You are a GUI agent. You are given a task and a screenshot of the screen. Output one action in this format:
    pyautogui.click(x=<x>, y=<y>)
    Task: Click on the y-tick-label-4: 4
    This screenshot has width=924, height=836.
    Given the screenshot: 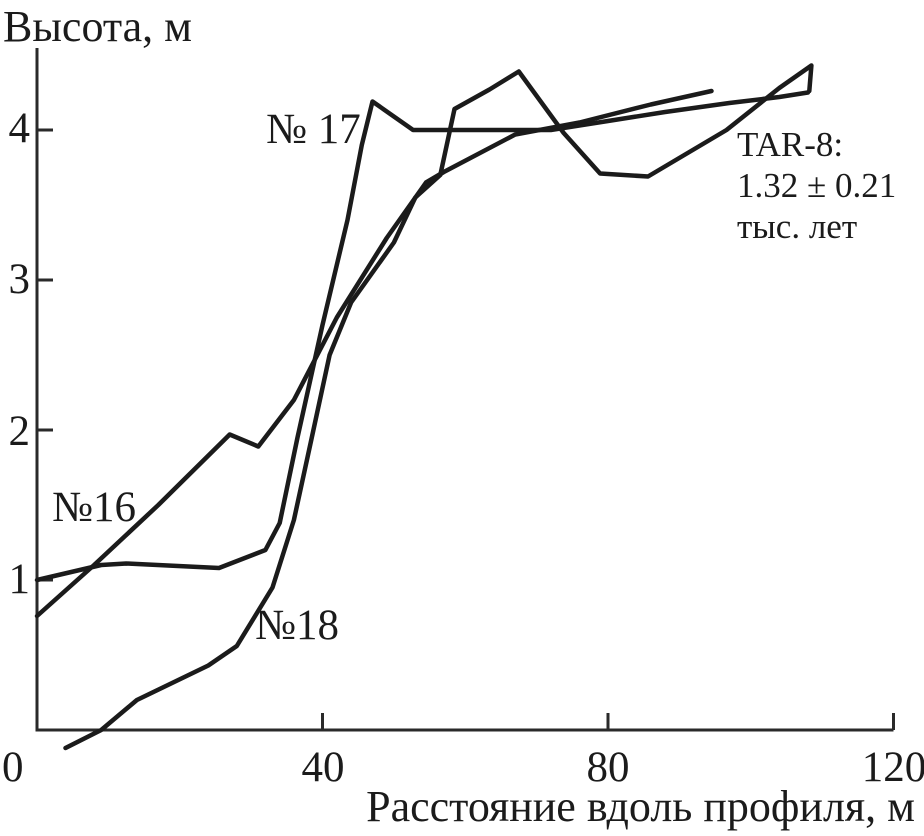 What is the action you would take?
    pyautogui.click(x=19, y=128)
    